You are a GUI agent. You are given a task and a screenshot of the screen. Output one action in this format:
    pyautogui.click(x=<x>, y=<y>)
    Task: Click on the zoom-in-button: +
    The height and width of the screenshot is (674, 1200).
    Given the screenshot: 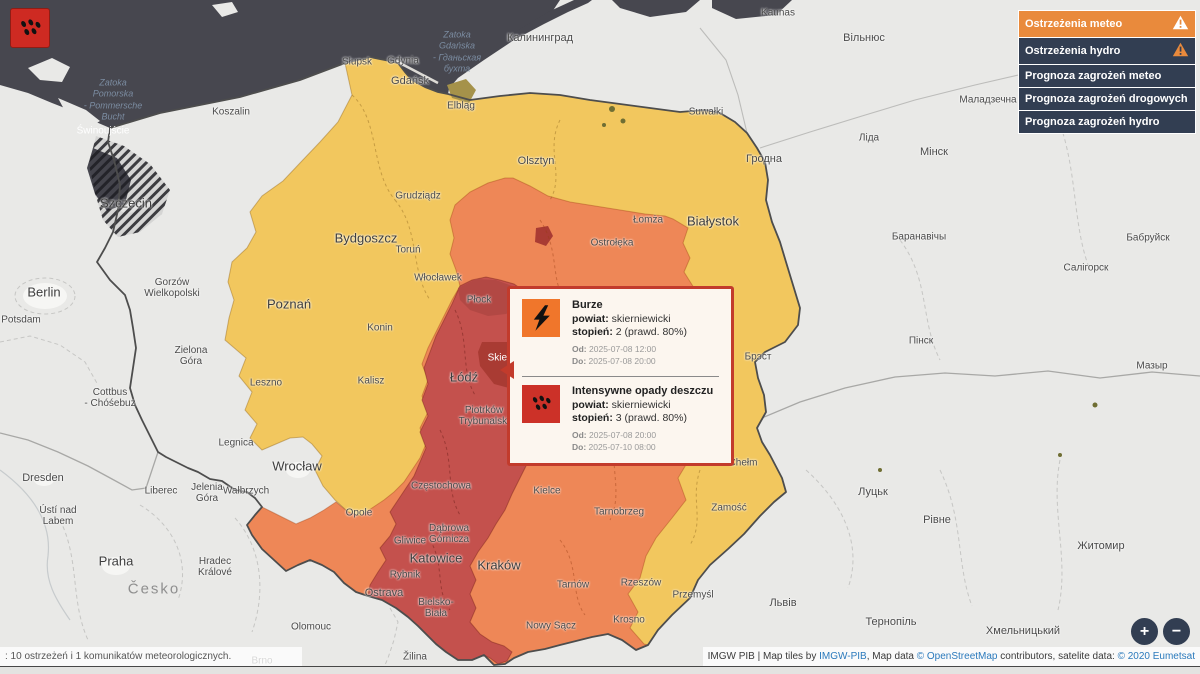 What is the action you would take?
    pyautogui.click(x=1144, y=631)
    